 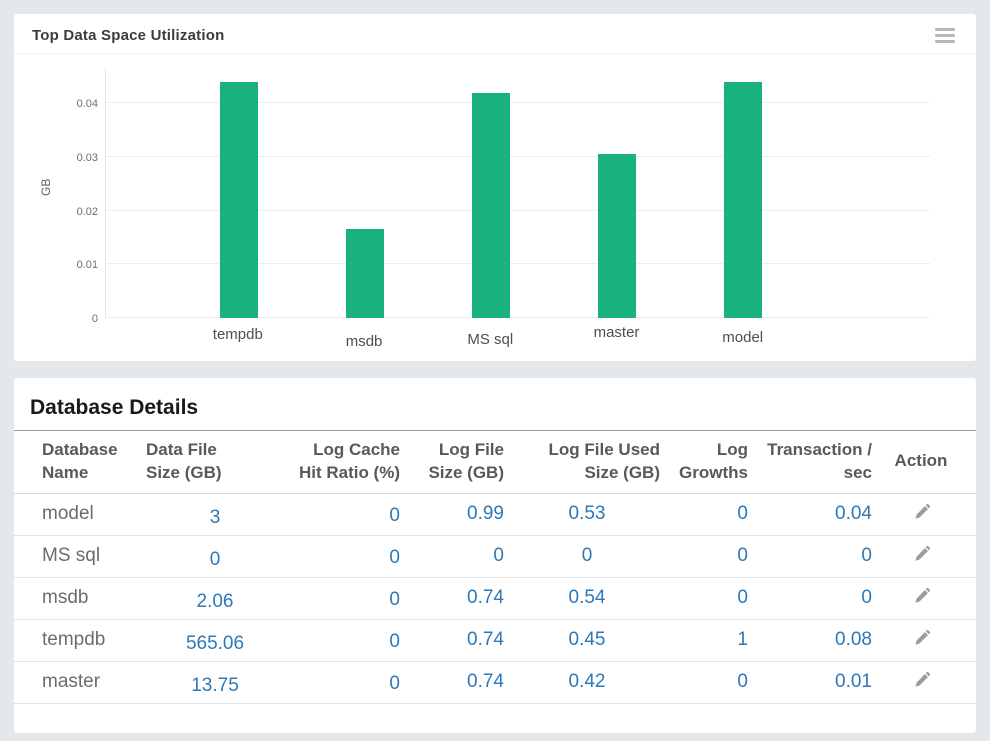 What do you see at coordinates (87, 265) in the screenshot?
I see `y-tick-label: 0.01` at bounding box center [87, 265].